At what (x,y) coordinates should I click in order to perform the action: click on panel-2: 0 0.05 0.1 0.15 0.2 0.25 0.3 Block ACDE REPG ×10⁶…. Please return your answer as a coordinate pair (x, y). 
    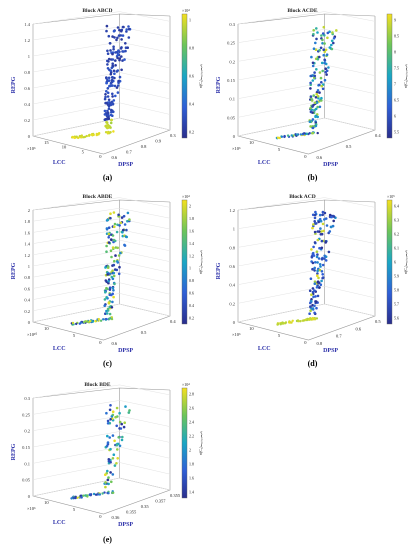
    Looking at the image, I should click on (312, 95).